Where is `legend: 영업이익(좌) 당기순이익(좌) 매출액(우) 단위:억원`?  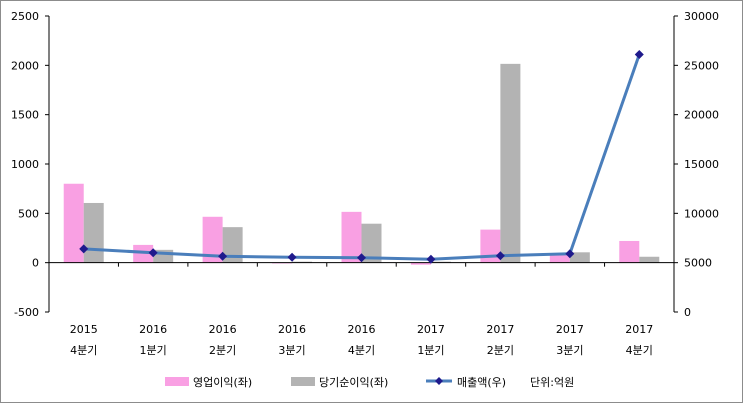 legend: 영업이익(좌) 당기순이익(좌) 매출액(우) 단위:억원 is located at coordinates (369, 382).